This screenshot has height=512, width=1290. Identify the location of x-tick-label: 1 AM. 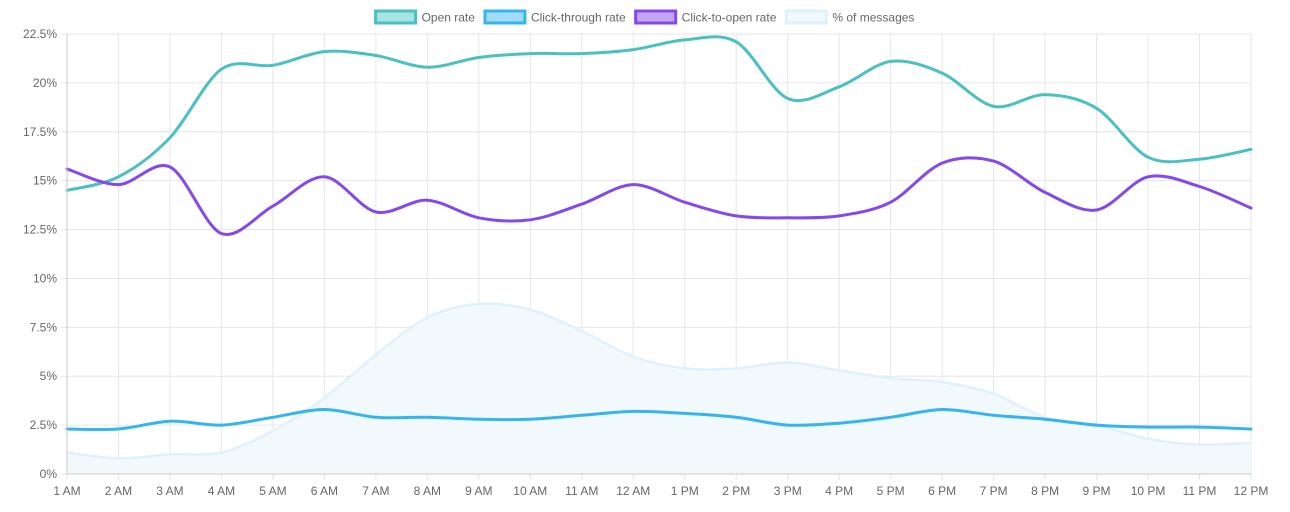
(66, 491).